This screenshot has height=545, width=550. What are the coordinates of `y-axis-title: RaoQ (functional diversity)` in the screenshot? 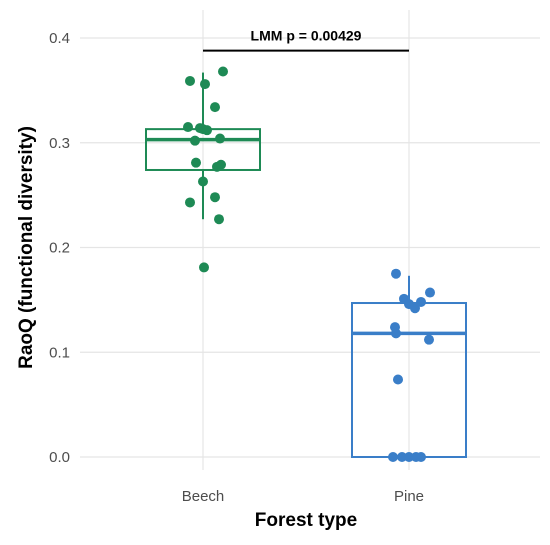 It's located at (26, 247).